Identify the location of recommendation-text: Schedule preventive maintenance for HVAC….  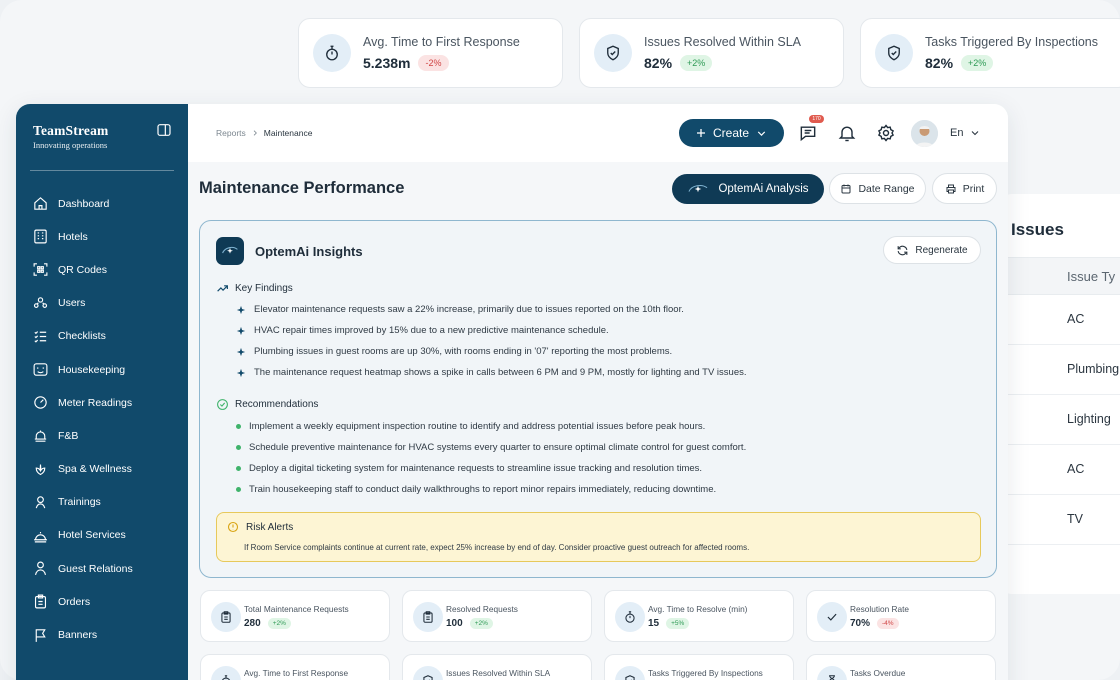
(498, 447).